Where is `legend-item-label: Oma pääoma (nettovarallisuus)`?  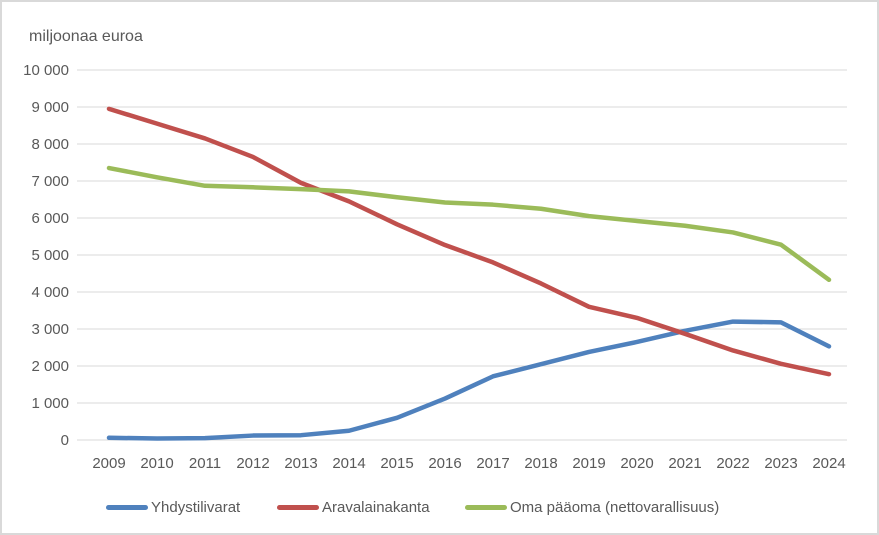 legend-item-label: Oma pääoma (nettovarallisuus) is located at coordinates (615, 507).